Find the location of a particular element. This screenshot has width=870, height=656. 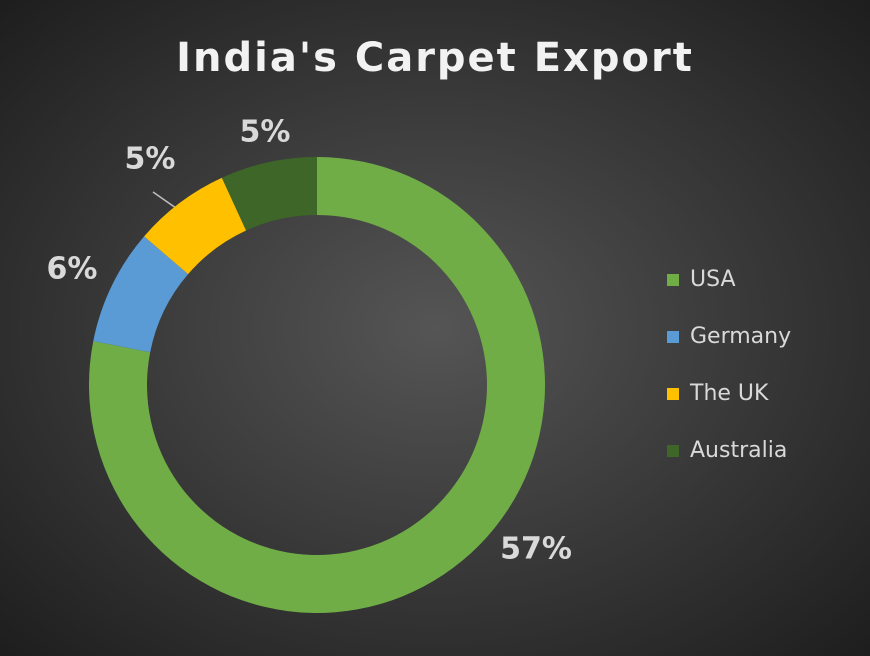

legend-label: USA is located at coordinates (713, 279).